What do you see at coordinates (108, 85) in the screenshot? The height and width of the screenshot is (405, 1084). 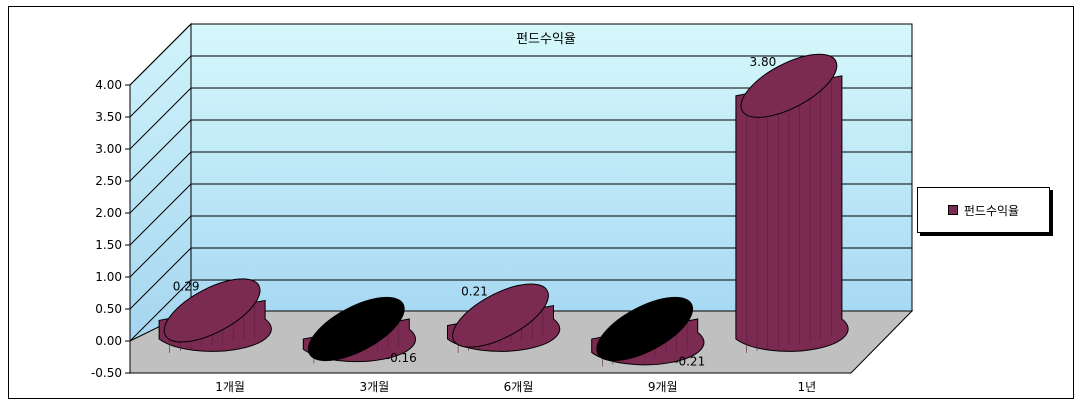 I see `y-tick-label: 4.00` at bounding box center [108, 85].